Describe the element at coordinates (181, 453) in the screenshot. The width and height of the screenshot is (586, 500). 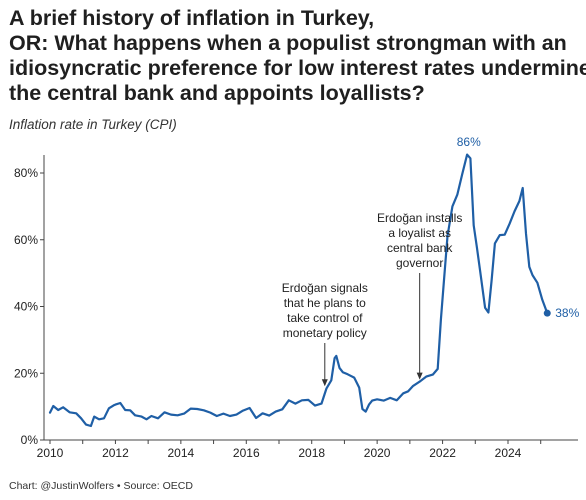
I see `x-tick-label: 2014` at that location.